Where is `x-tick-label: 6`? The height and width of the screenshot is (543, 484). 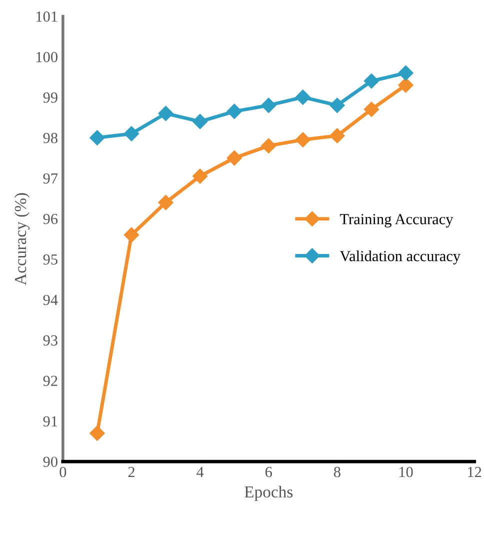
x-tick-label: 6 is located at coordinates (268, 472).